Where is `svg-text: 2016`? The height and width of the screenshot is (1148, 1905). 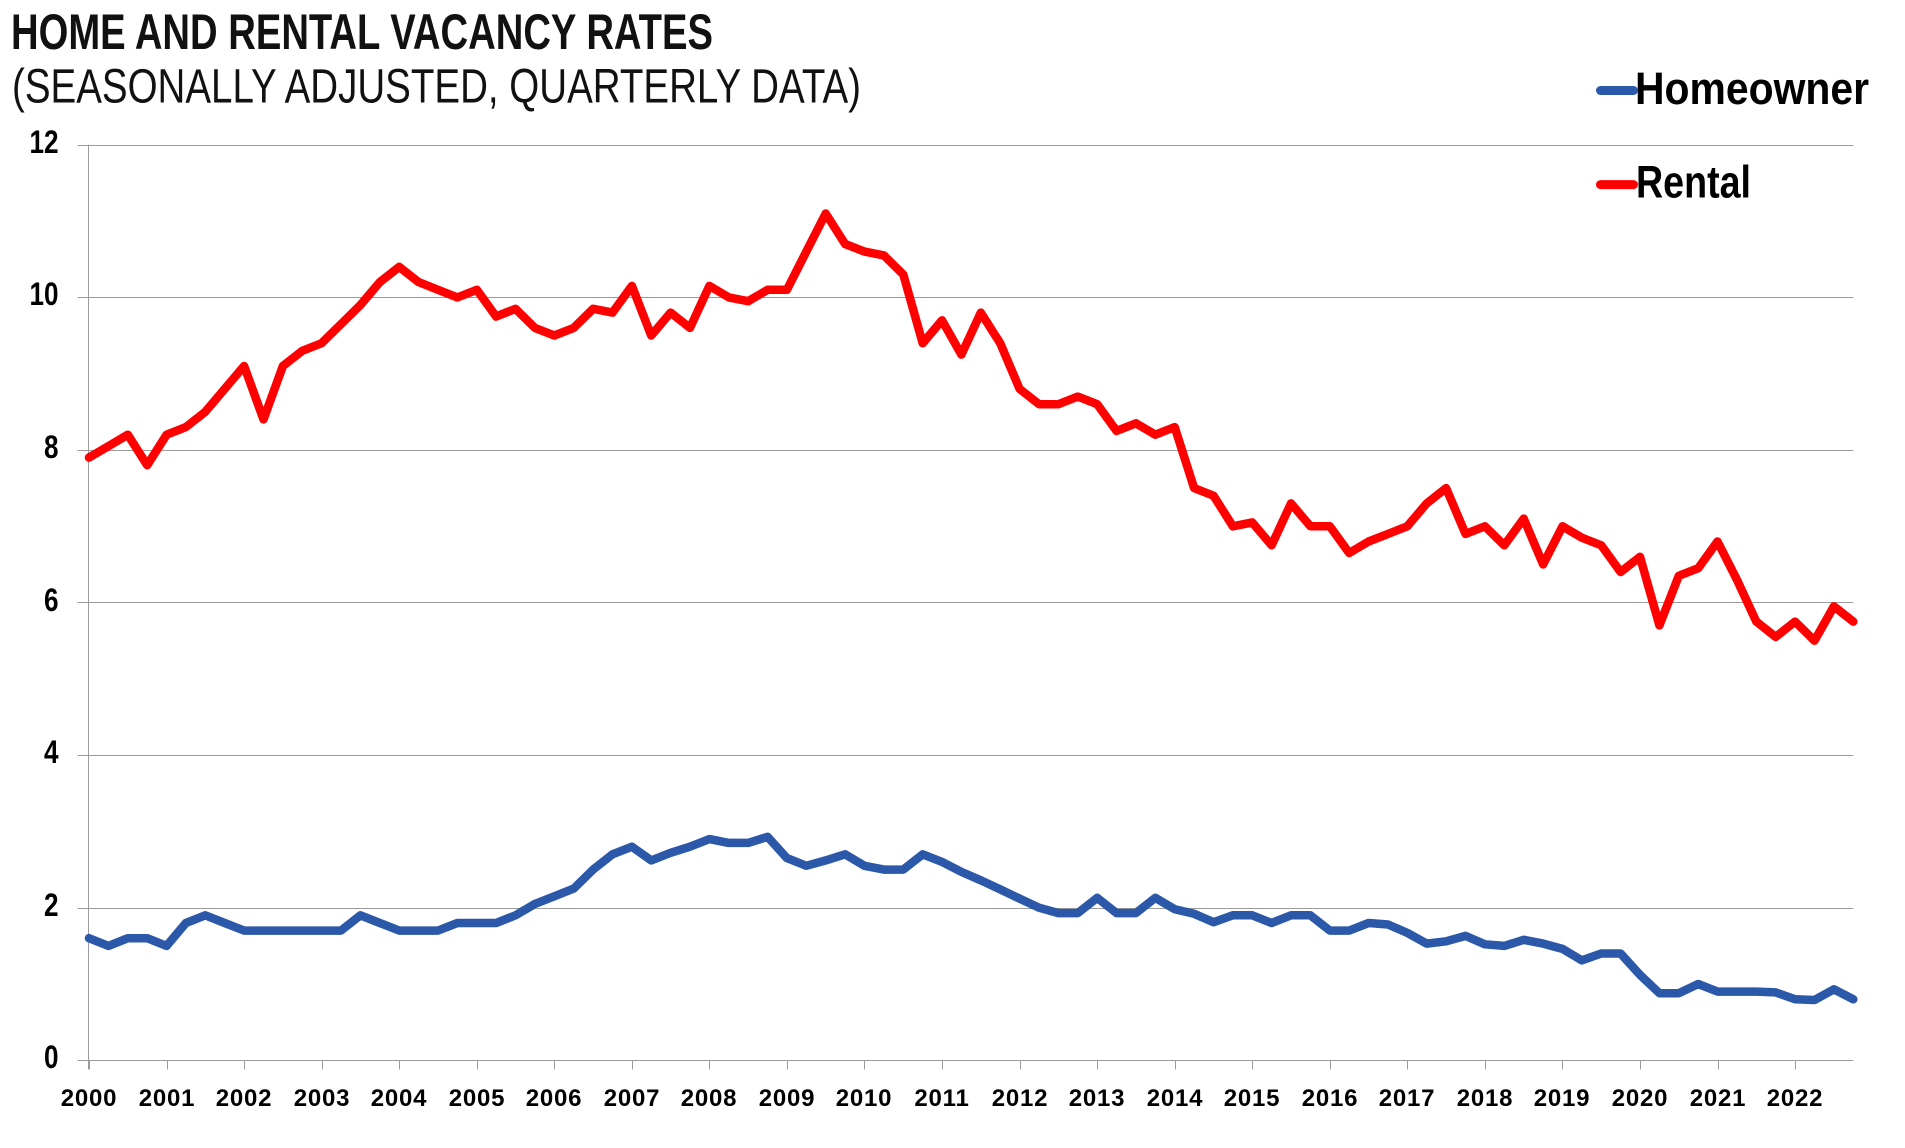 svg-text: 2016 is located at coordinates (1330, 1098).